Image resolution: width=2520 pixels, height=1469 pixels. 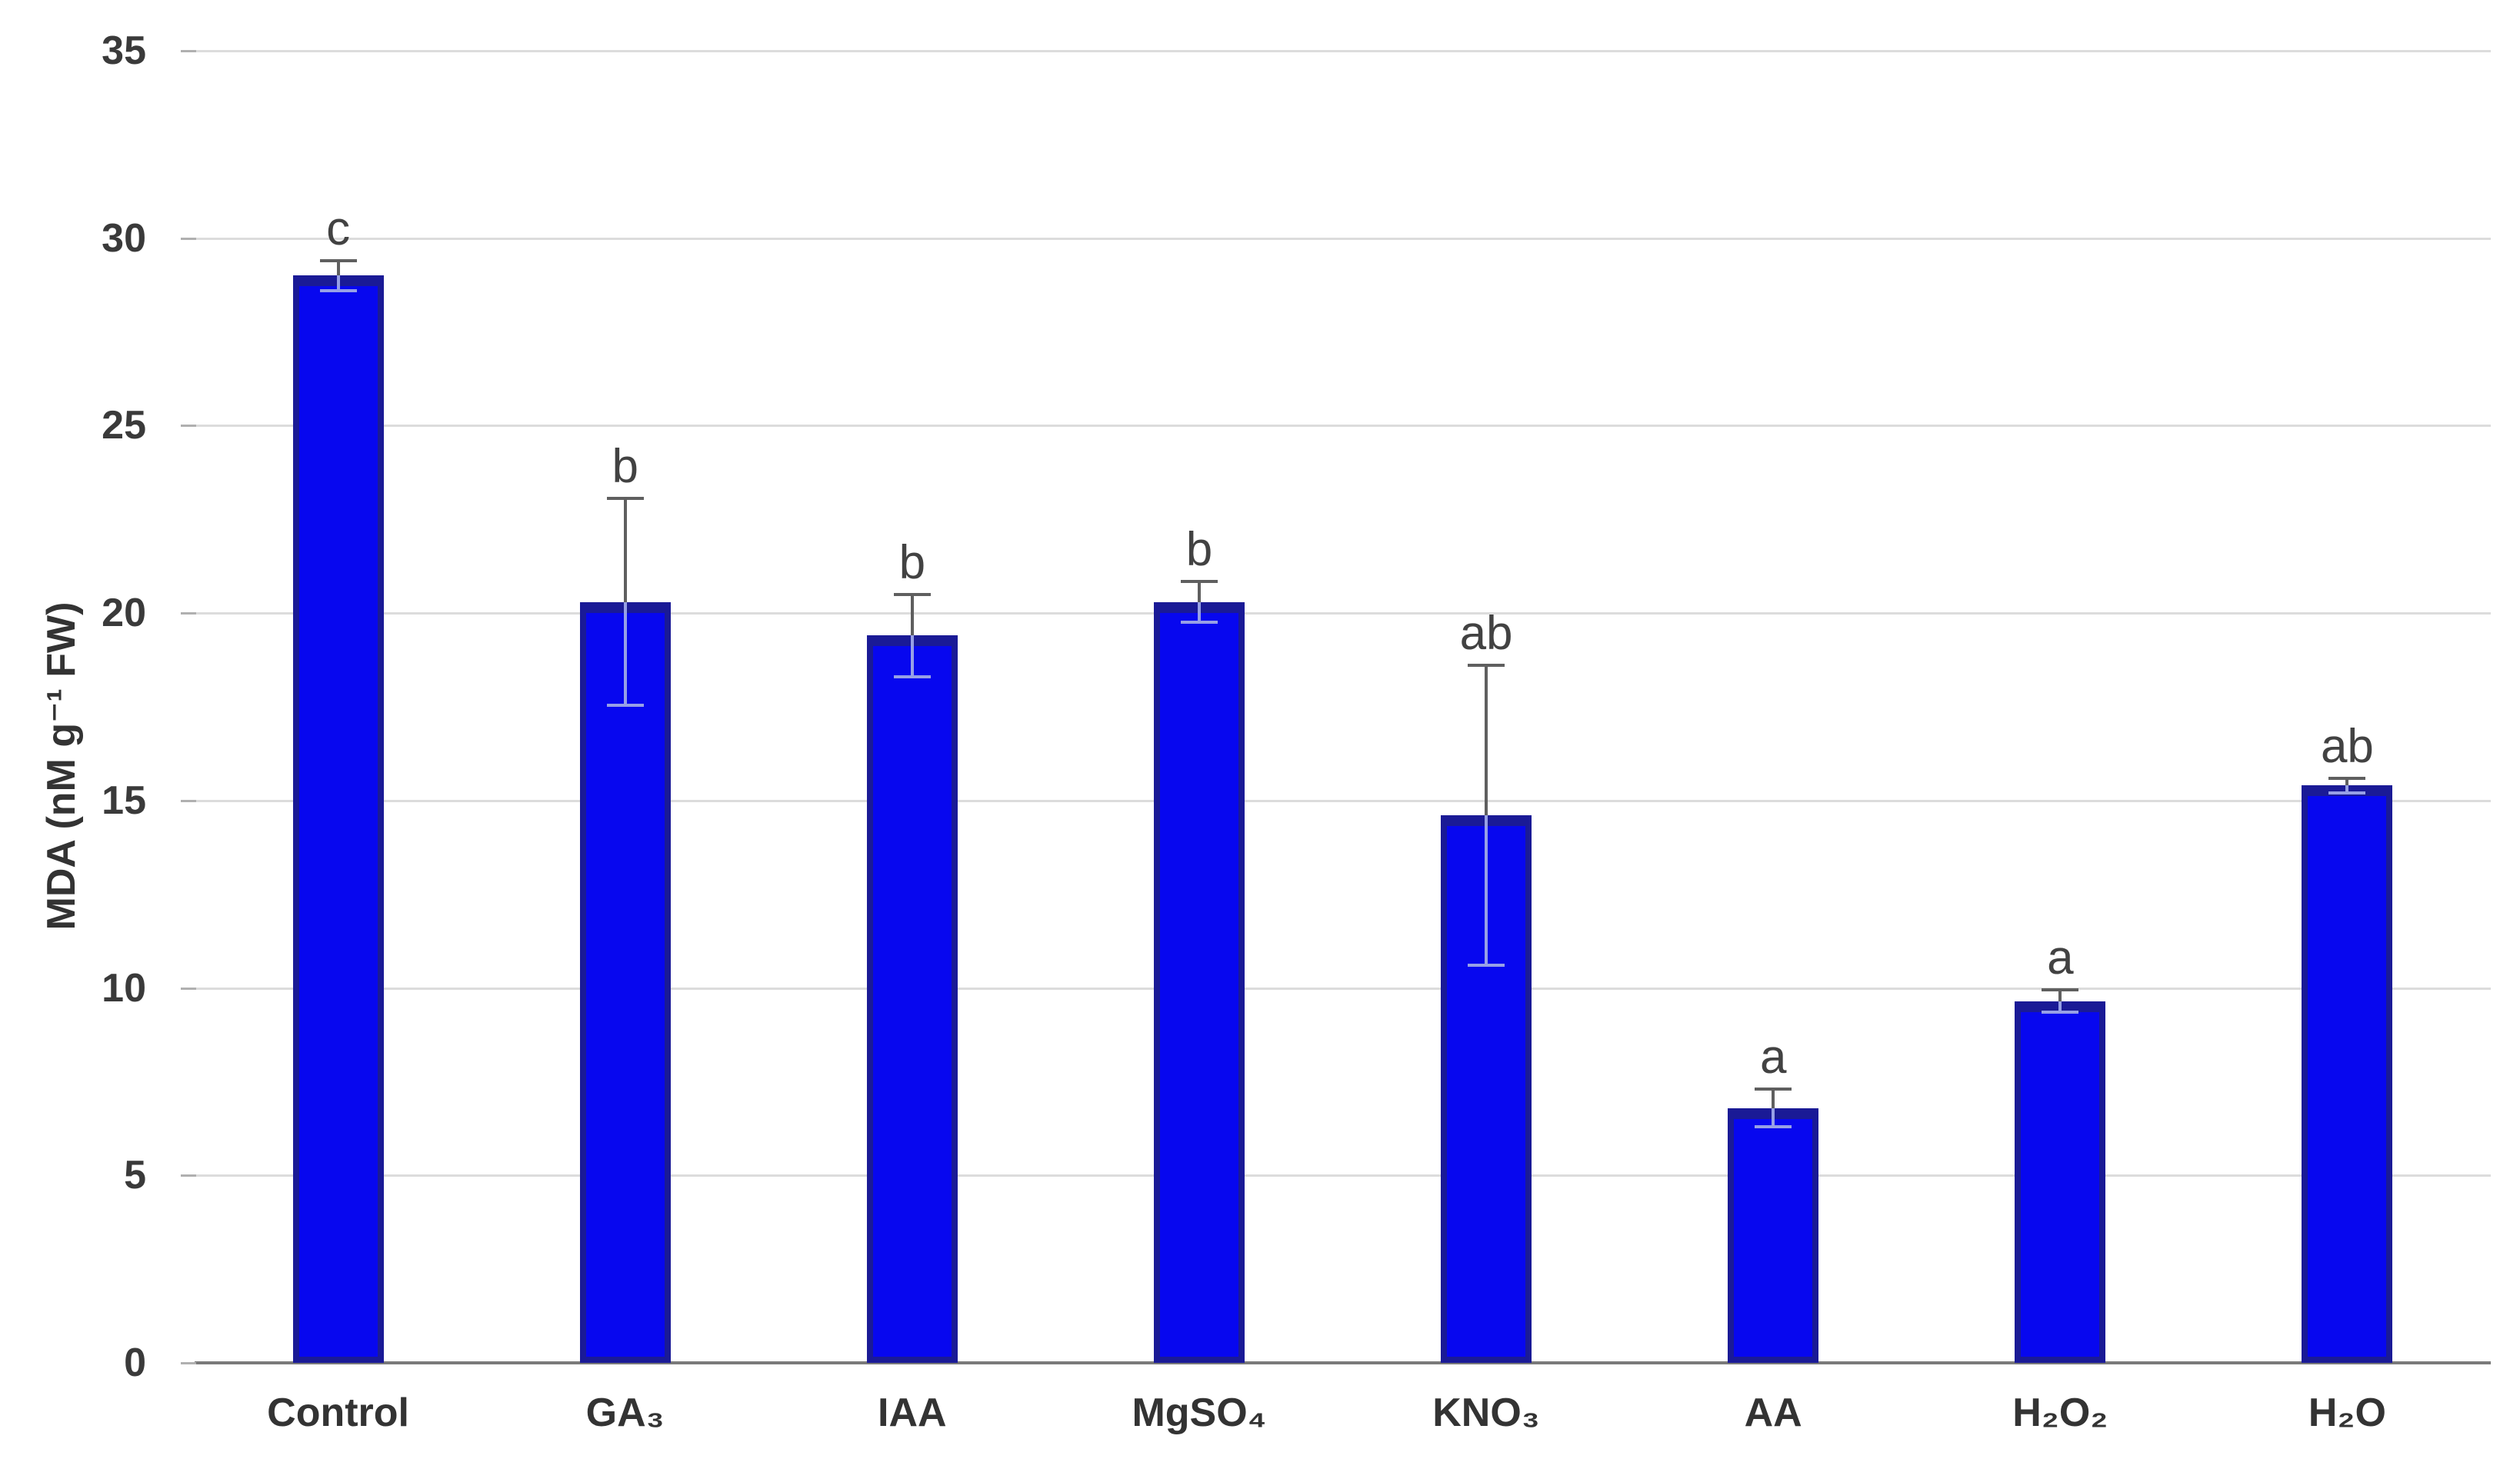 I want to click on x-axis-line, so click(x=1343, y=1363).